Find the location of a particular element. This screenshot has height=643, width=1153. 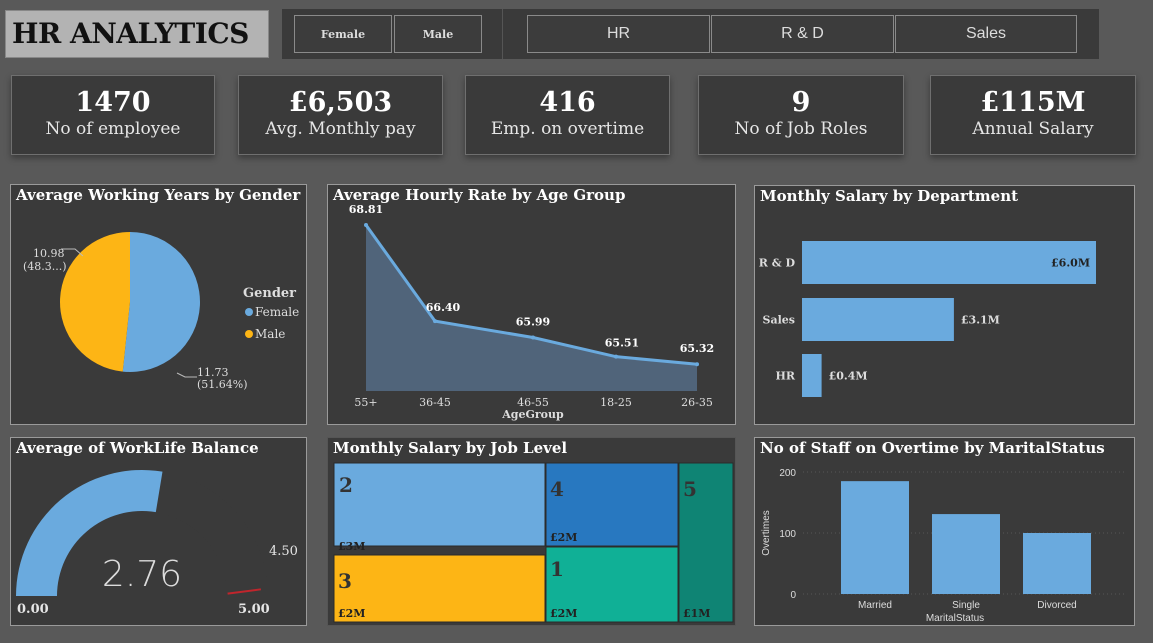

chart-title: Monthly Salary by Job Level is located at coordinates (450, 448).